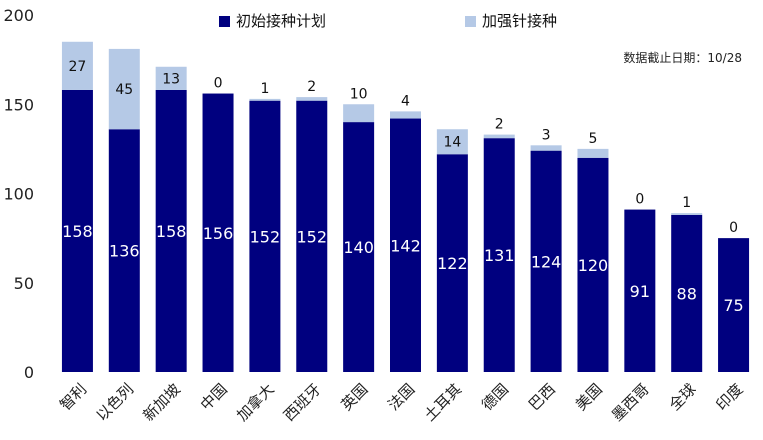 The height and width of the screenshot is (440, 763). What do you see at coordinates (495, 397) in the screenshot?
I see `x-tick-label: 德国` at bounding box center [495, 397].